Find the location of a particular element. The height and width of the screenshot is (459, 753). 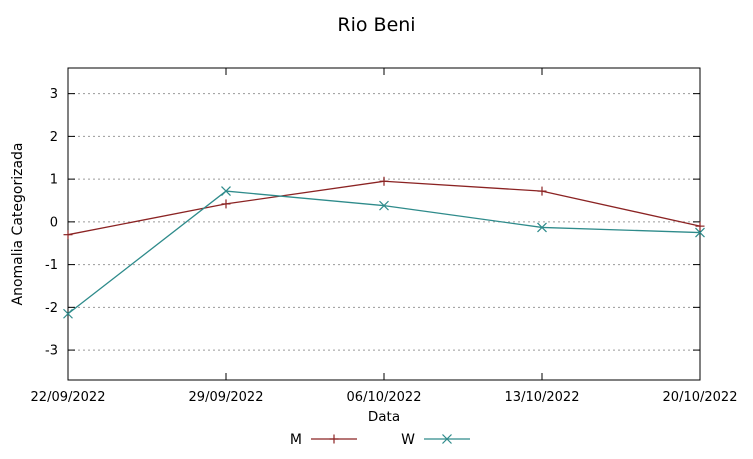

legend-label-W: W is located at coordinates (408, 440).